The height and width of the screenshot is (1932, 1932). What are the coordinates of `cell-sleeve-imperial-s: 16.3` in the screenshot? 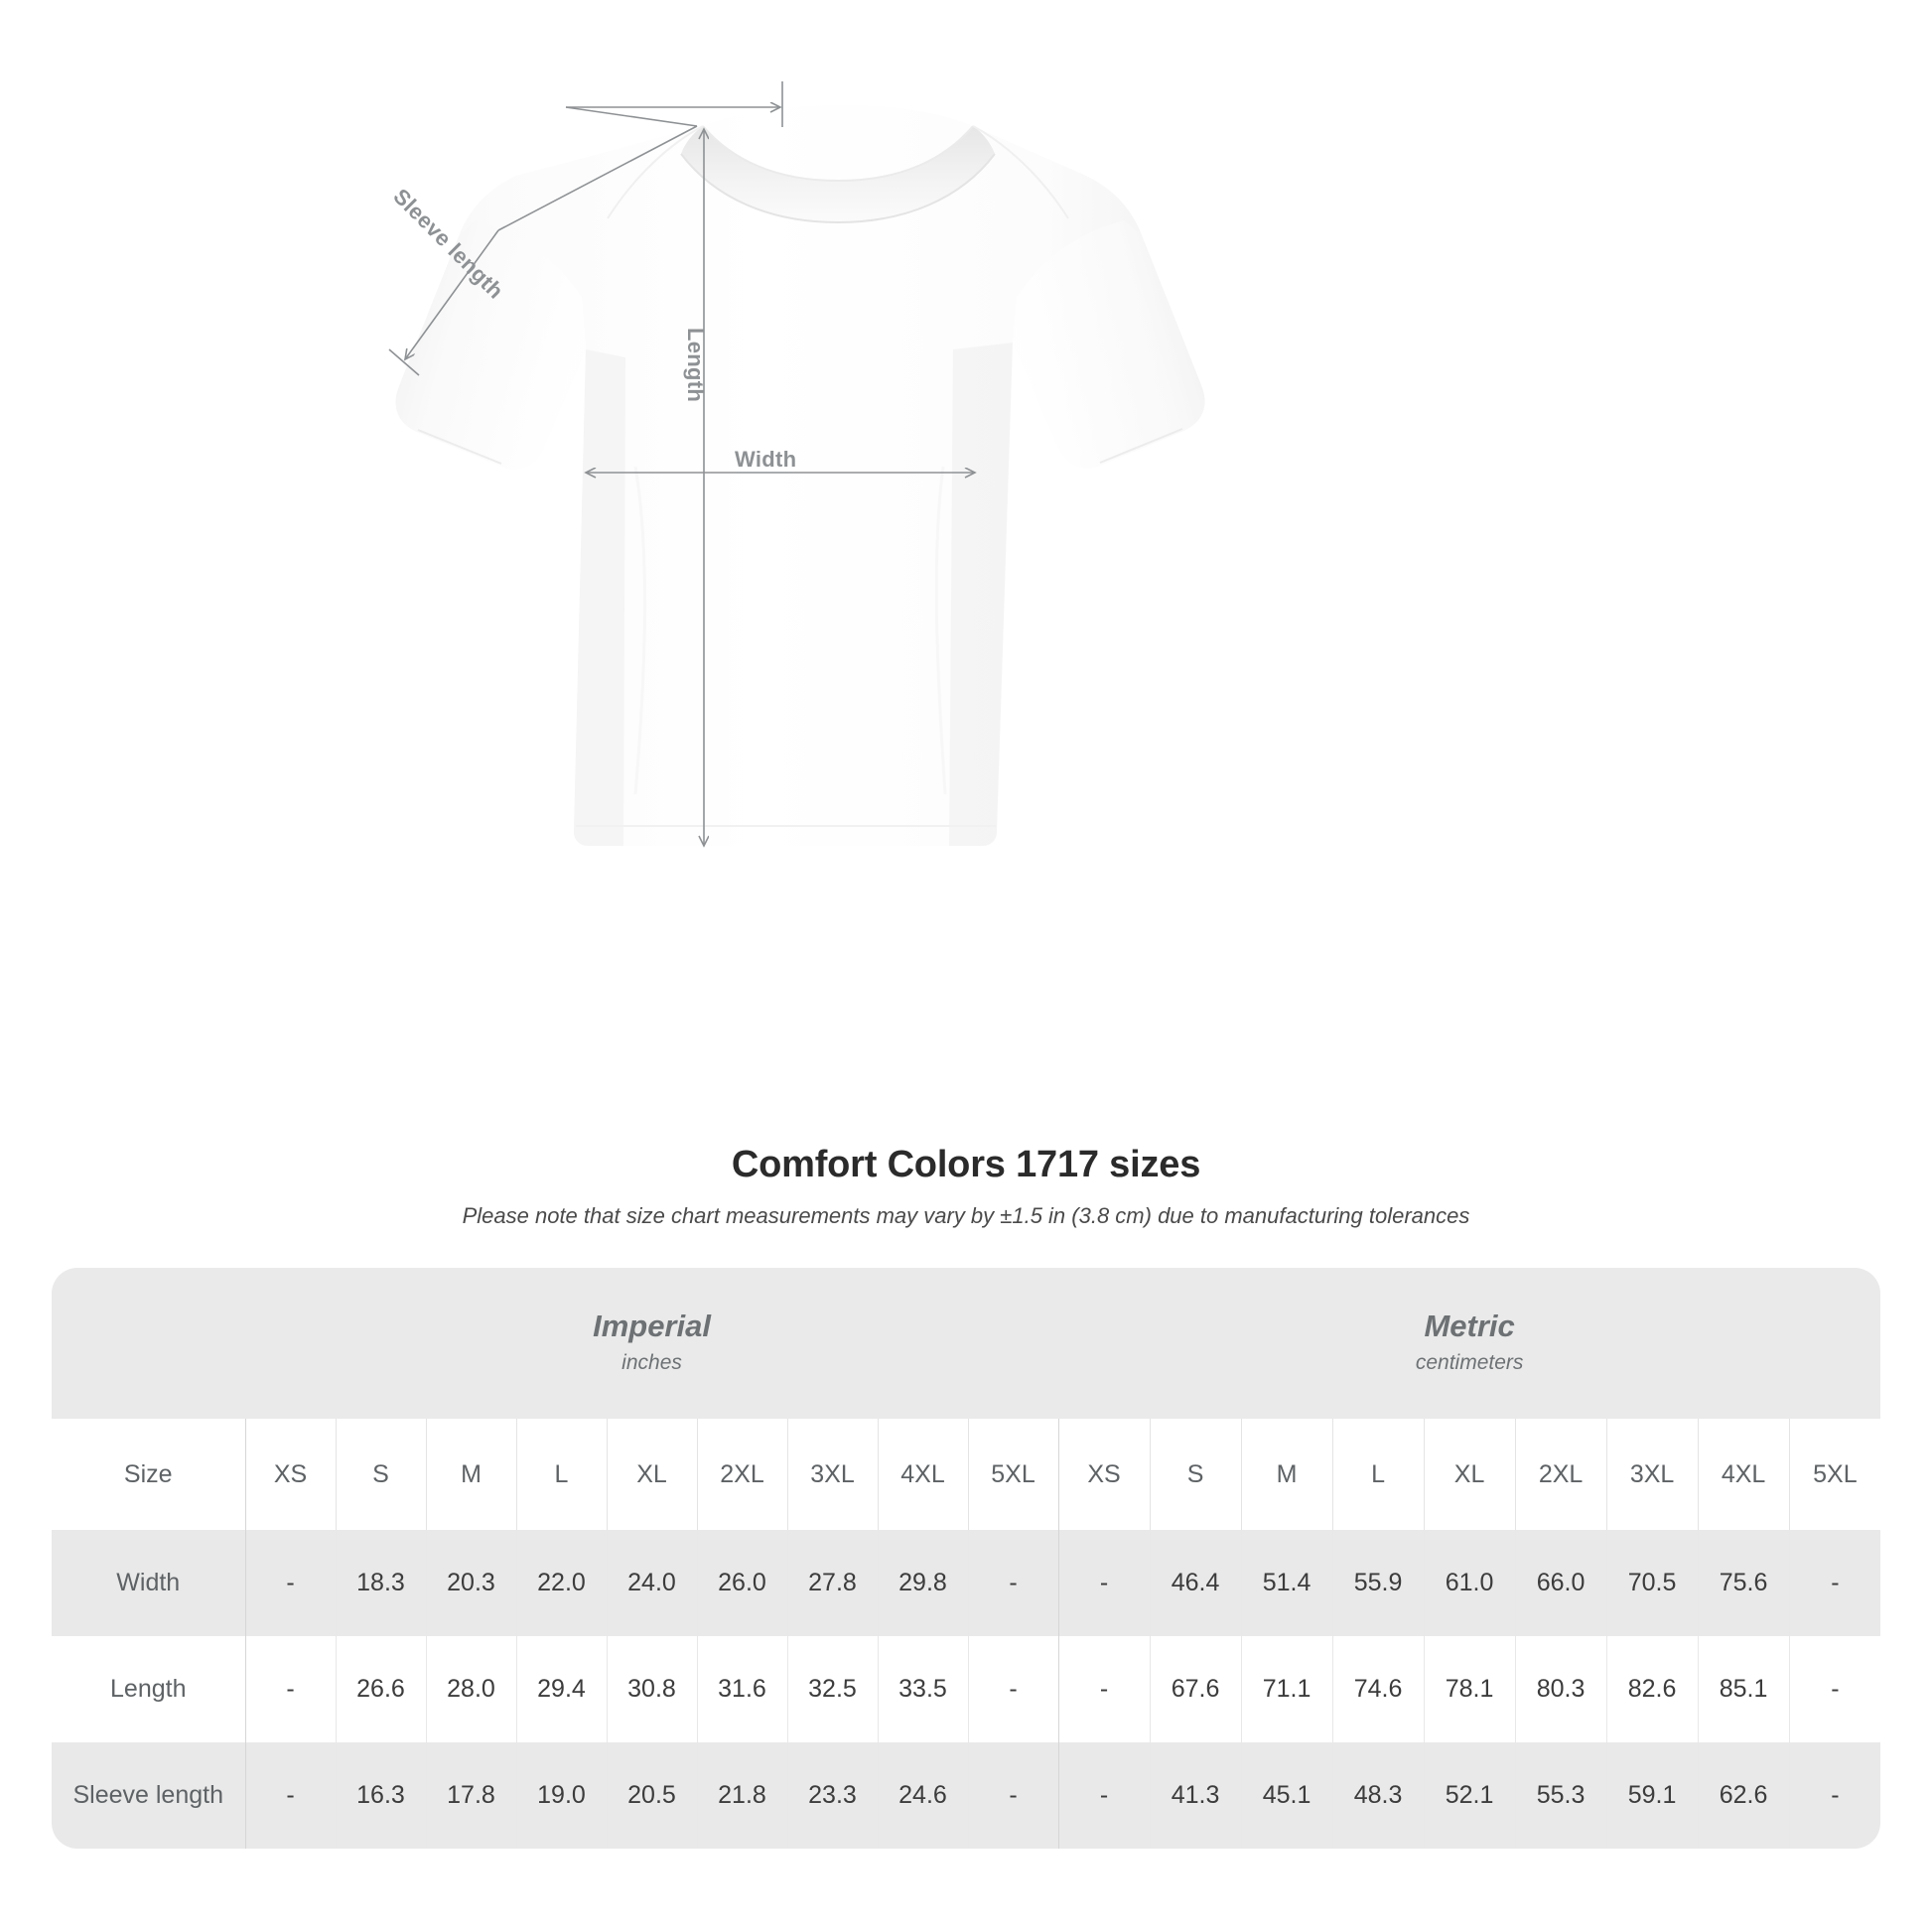 It's located at (381, 1796).